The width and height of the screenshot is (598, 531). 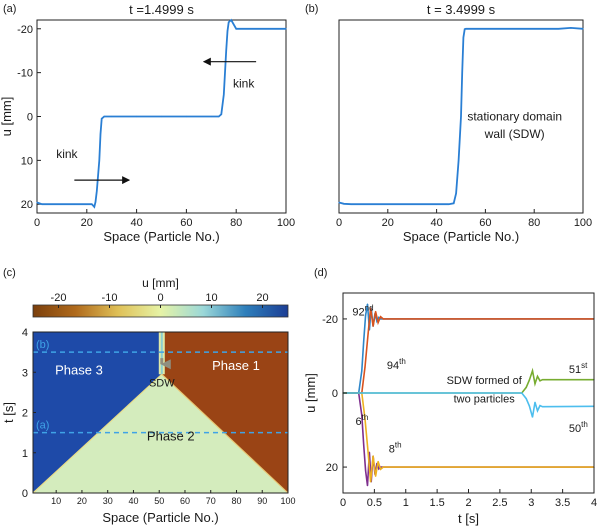 What do you see at coordinates (9, 273) in the screenshot?
I see `panel-label: (c)` at bounding box center [9, 273].